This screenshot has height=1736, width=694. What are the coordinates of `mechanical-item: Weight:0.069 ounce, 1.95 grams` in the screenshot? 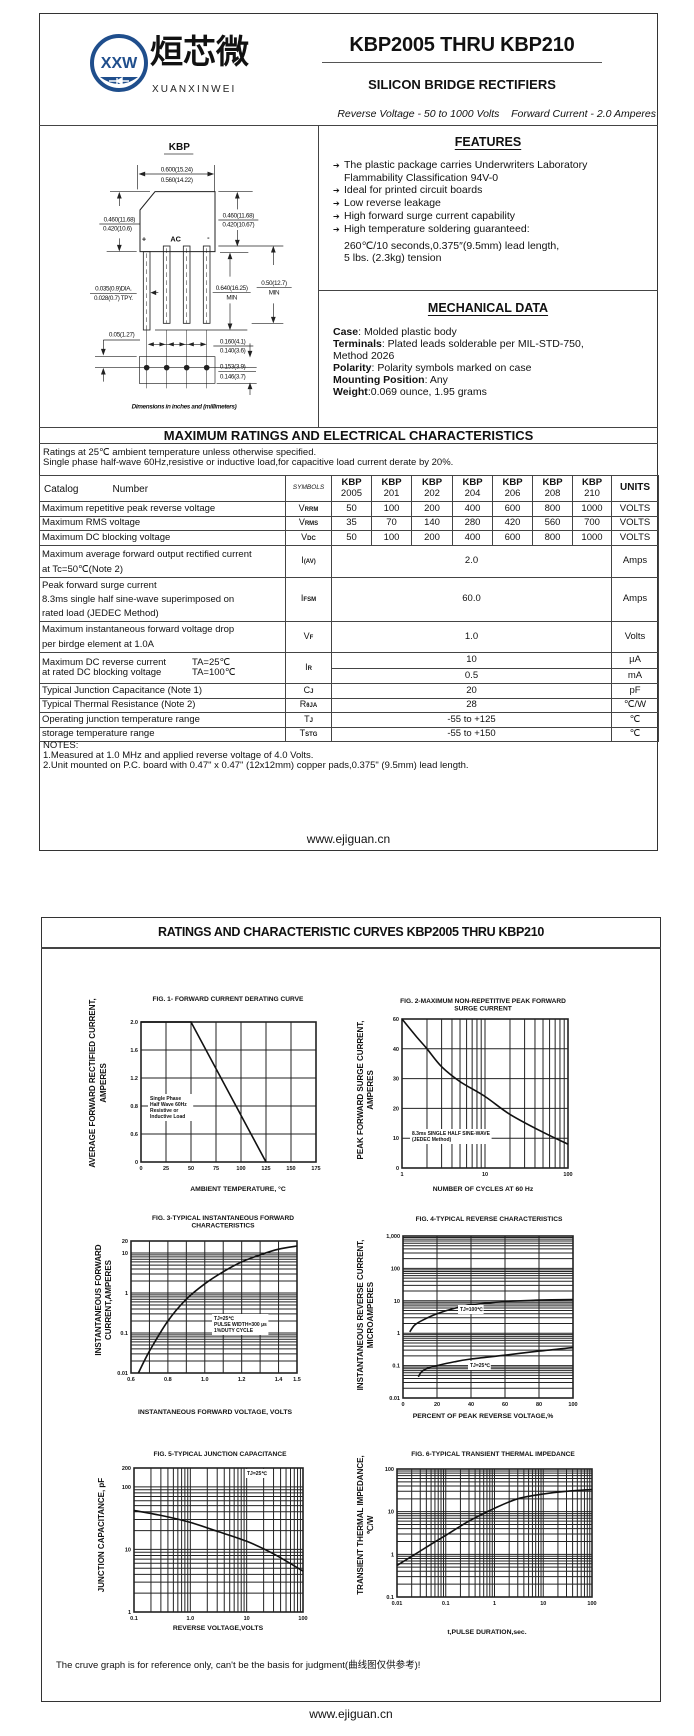 It's located at (458, 392).